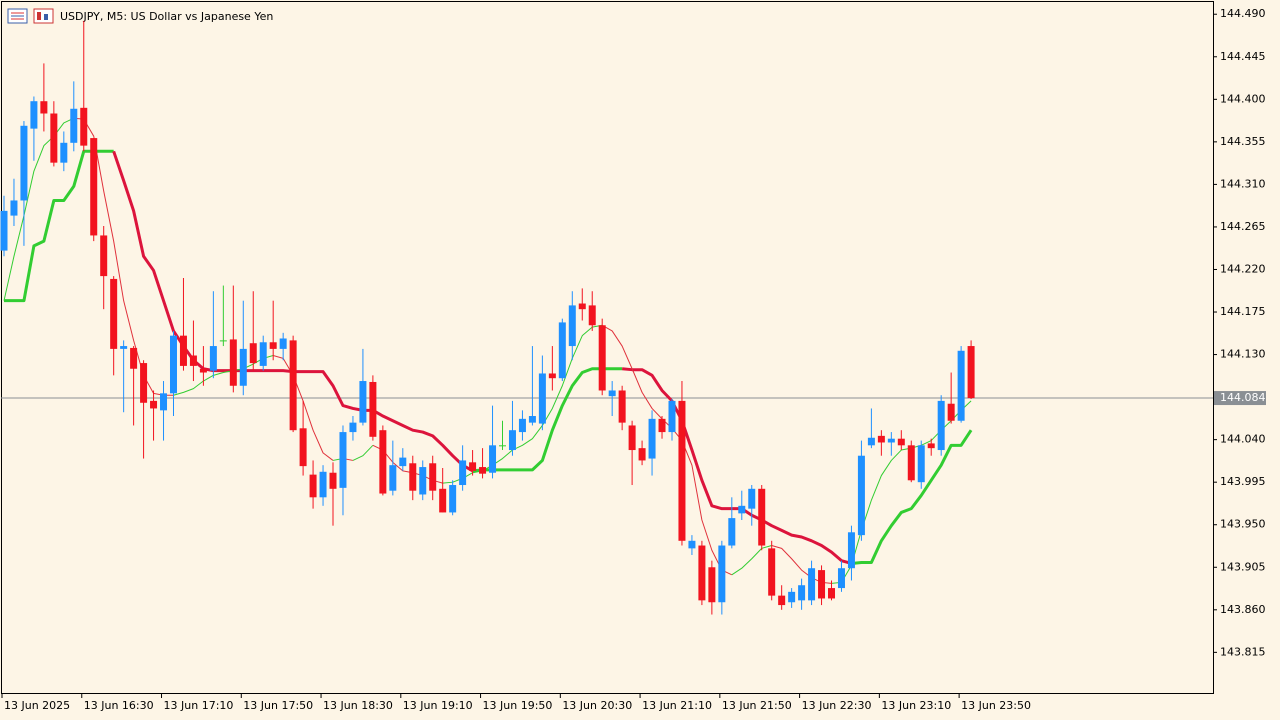 Image resolution: width=1280 pixels, height=720 pixels. What do you see at coordinates (757, 705) in the screenshot?
I see `x-tick-label: 13 Jun 21:50` at bounding box center [757, 705].